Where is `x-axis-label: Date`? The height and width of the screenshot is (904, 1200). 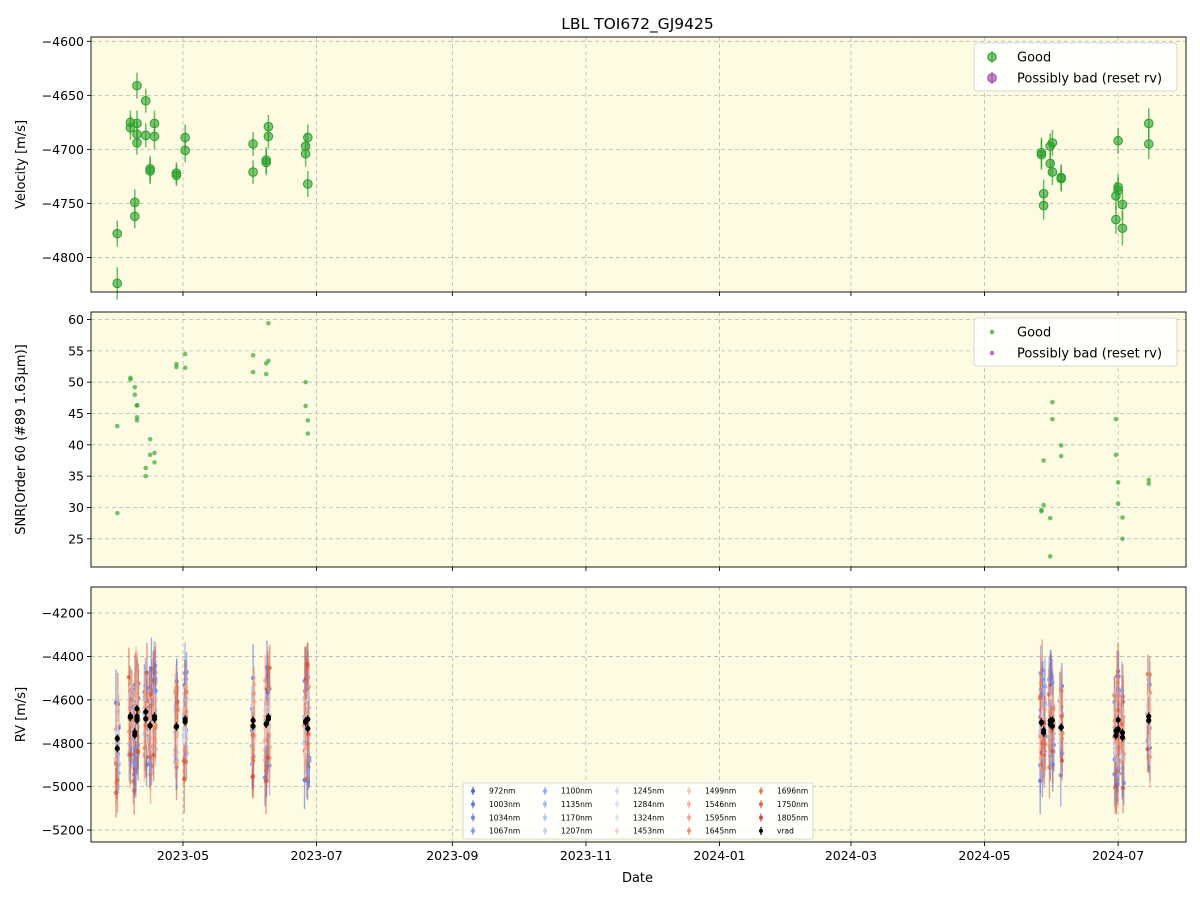
x-axis-label: Date is located at coordinates (637, 878).